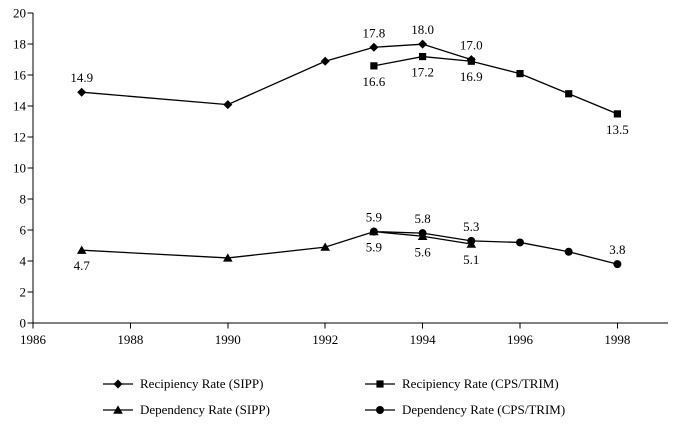  I want to click on legend-label: Recipiency Rate (CPS/TRIM), so click(480, 383).